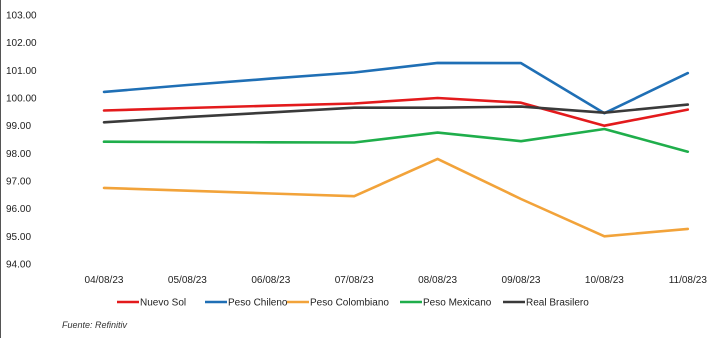 This screenshot has width=709, height=338. Describe the element at coordinates (270, 280) in the screenshot. I see `x-tick-label: 06/08/23` at that location.